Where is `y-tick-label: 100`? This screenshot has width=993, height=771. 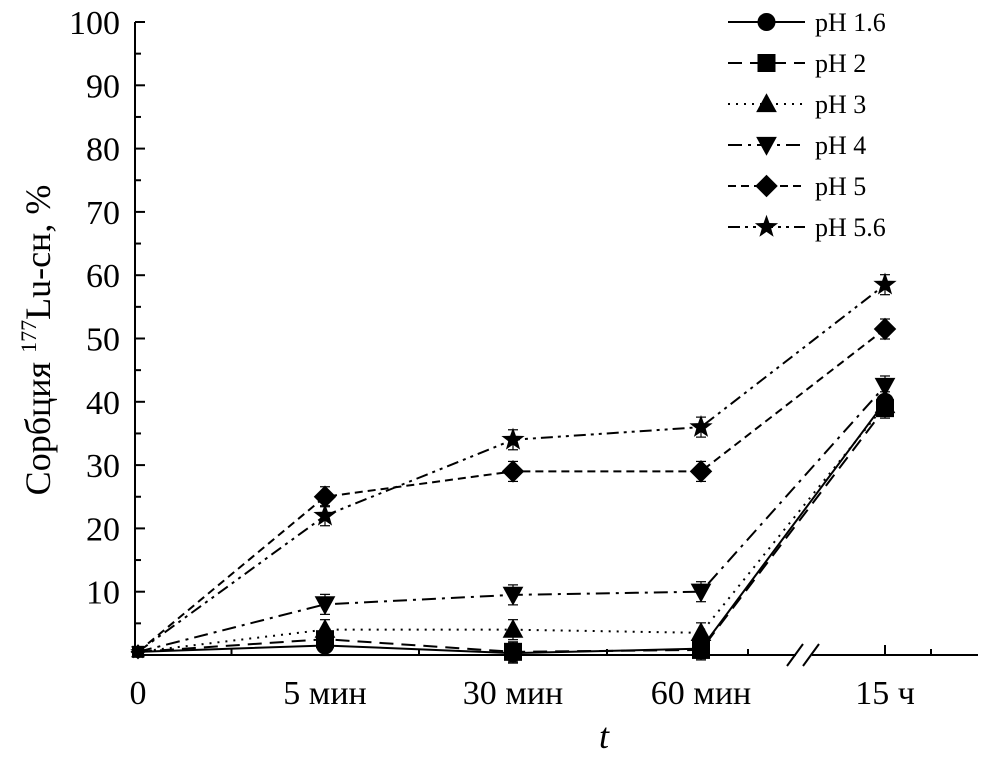 y-tick-label: 100 is located at coordinates (94, 23).